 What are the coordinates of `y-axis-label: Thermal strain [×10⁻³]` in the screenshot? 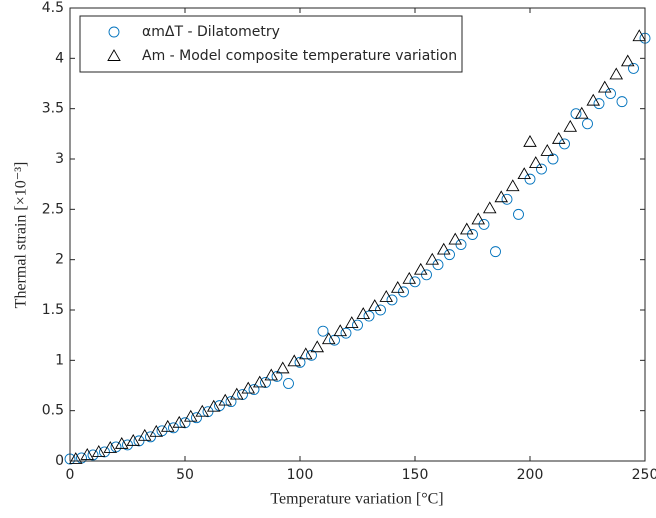 It's located at (21, 235).